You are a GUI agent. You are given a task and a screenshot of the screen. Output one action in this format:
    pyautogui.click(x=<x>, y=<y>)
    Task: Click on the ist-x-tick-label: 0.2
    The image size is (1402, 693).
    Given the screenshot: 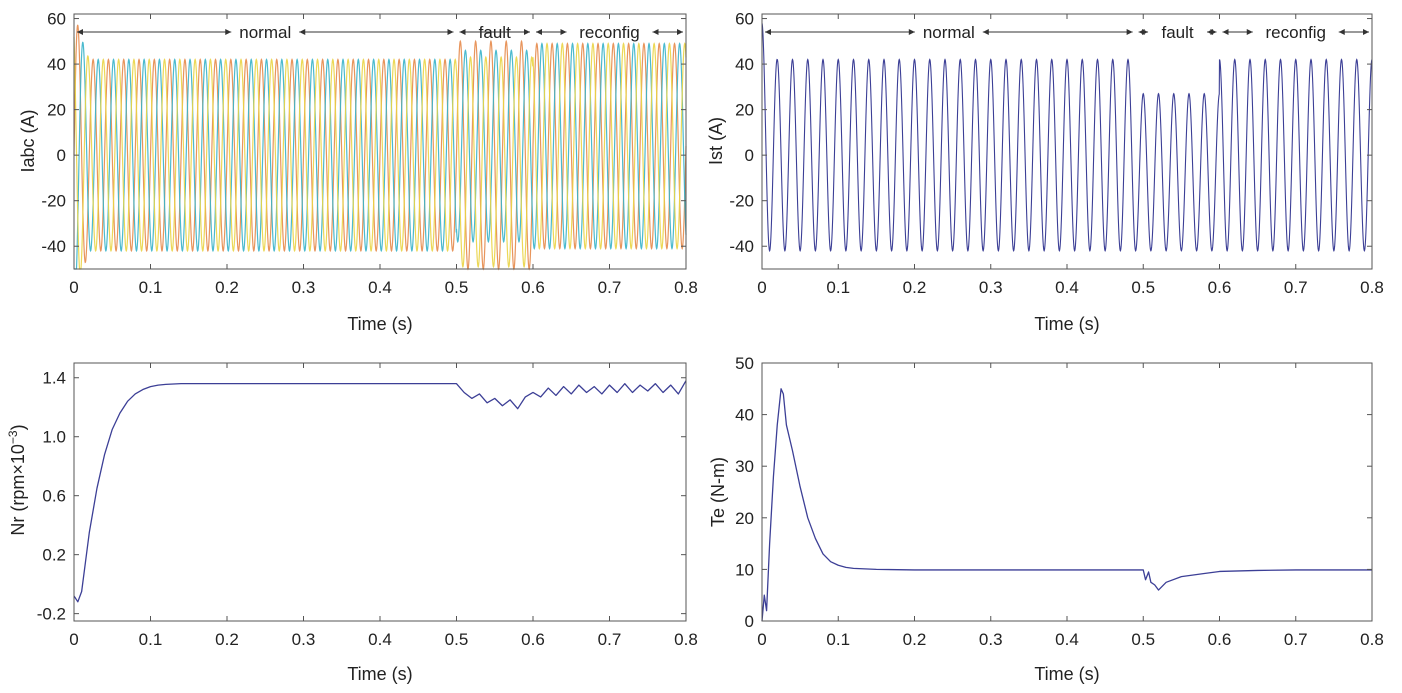 What is the action you would take?
    pyautogui.click(x=915, y=287)
    